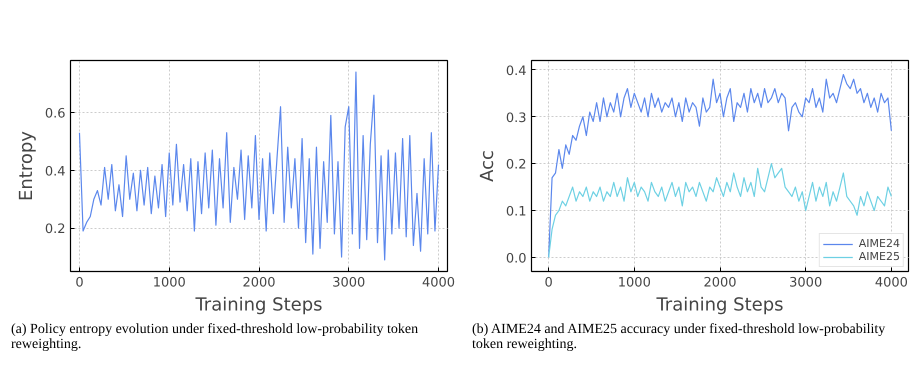 The image size is (922, 384). What do you see at coordinates (26, 165) in the screenshot?
I see `y-axis-title: Entropy` at bounding box center [26, 165].